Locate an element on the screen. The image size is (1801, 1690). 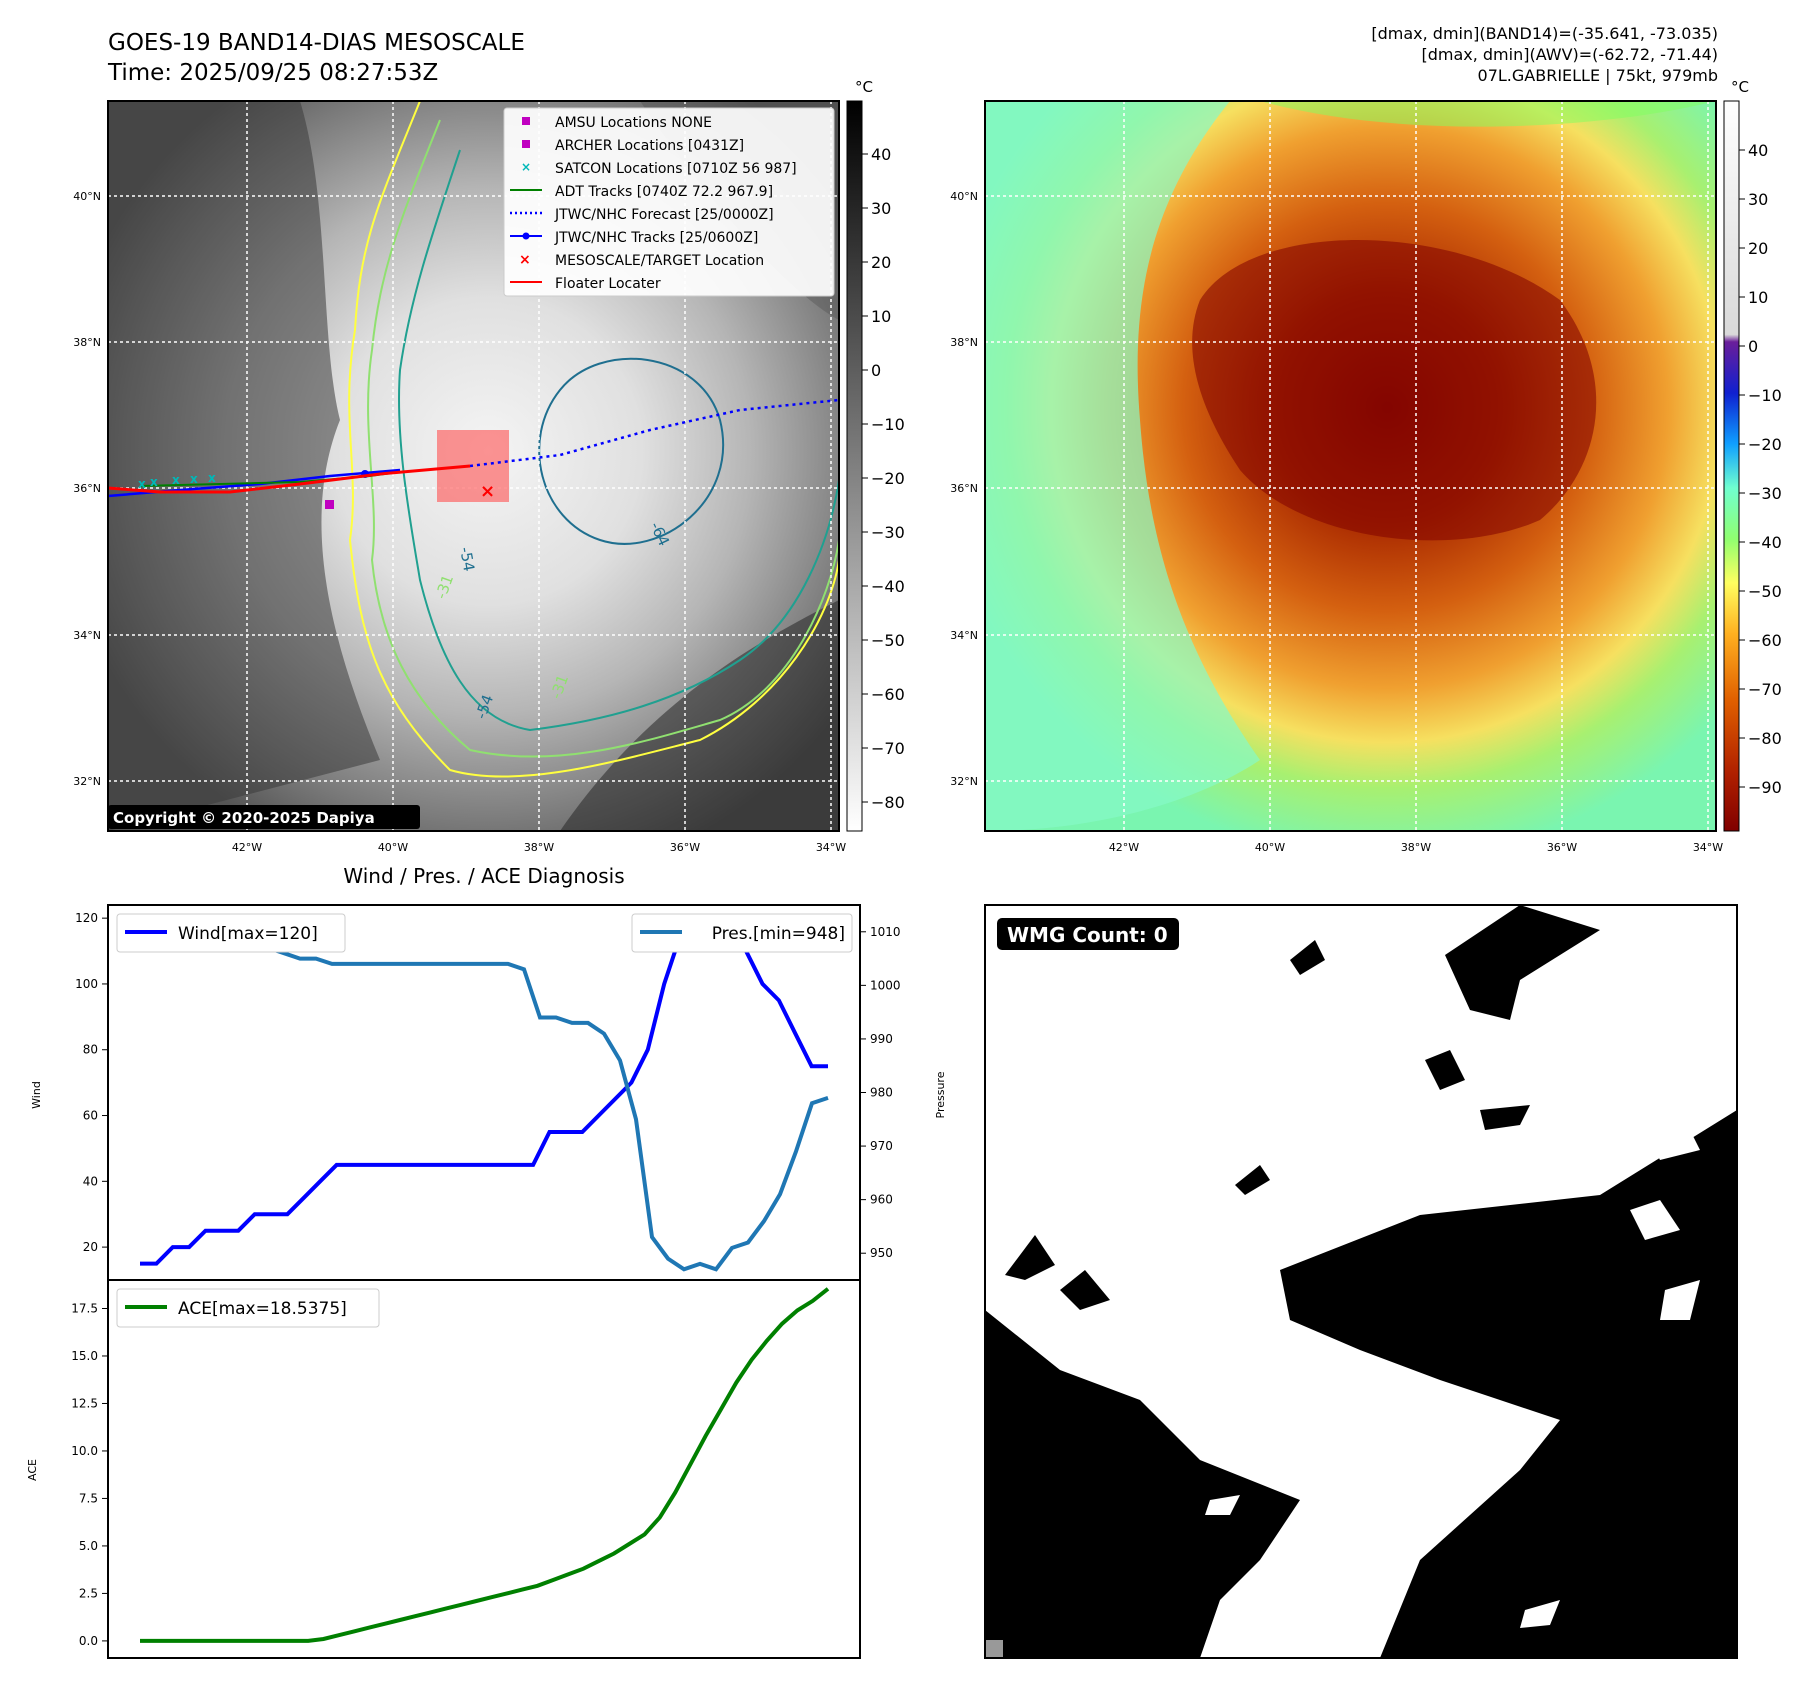
wind-legend: Wind[max=120] is located at coordinates (231, 933).